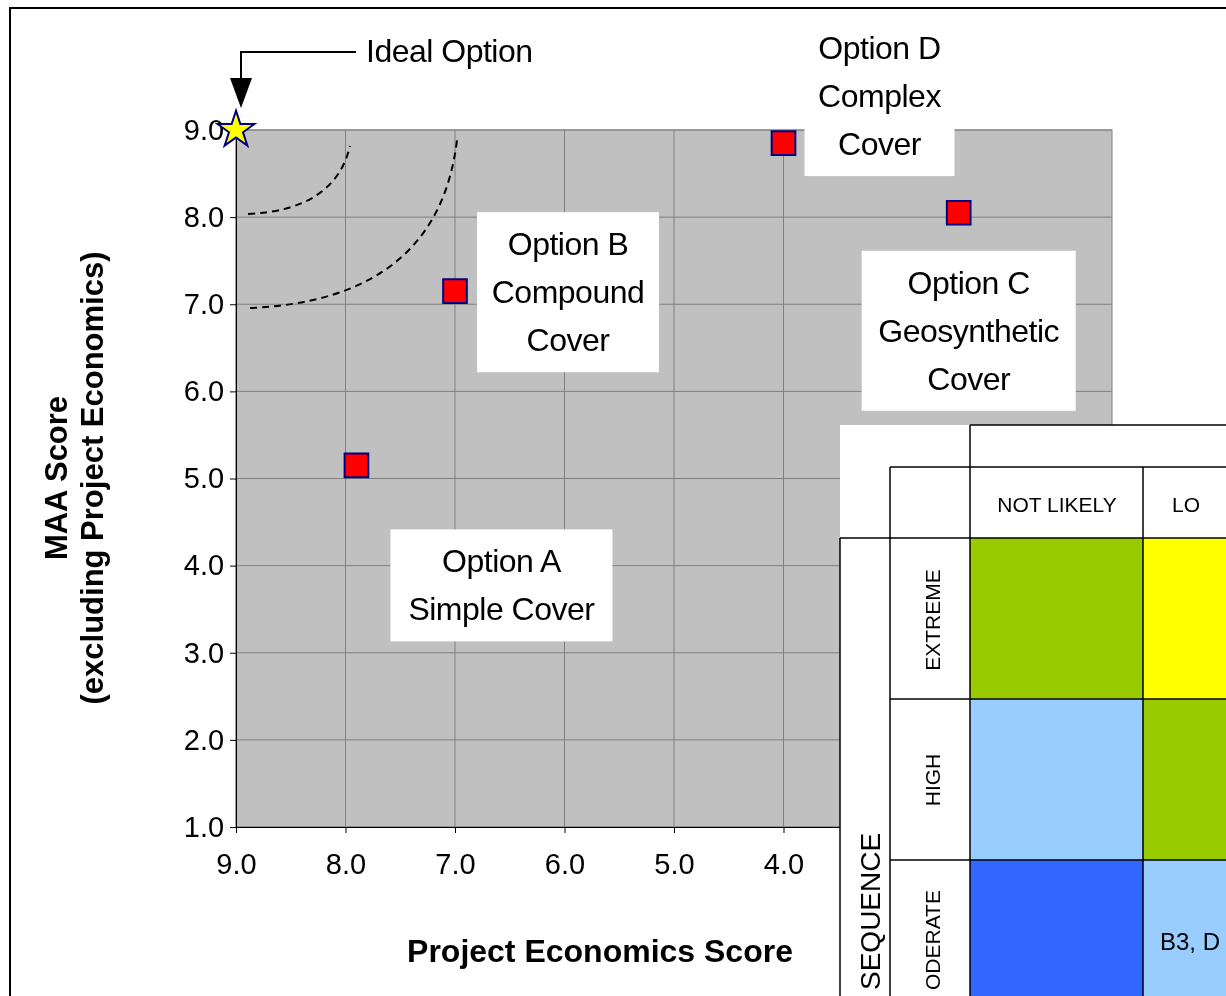 The image size is (1226, 996). What do you see at coordinates (870, 911) in the screenshot?
I see `text: SEQUENCE` at bounding box center [870, 911].